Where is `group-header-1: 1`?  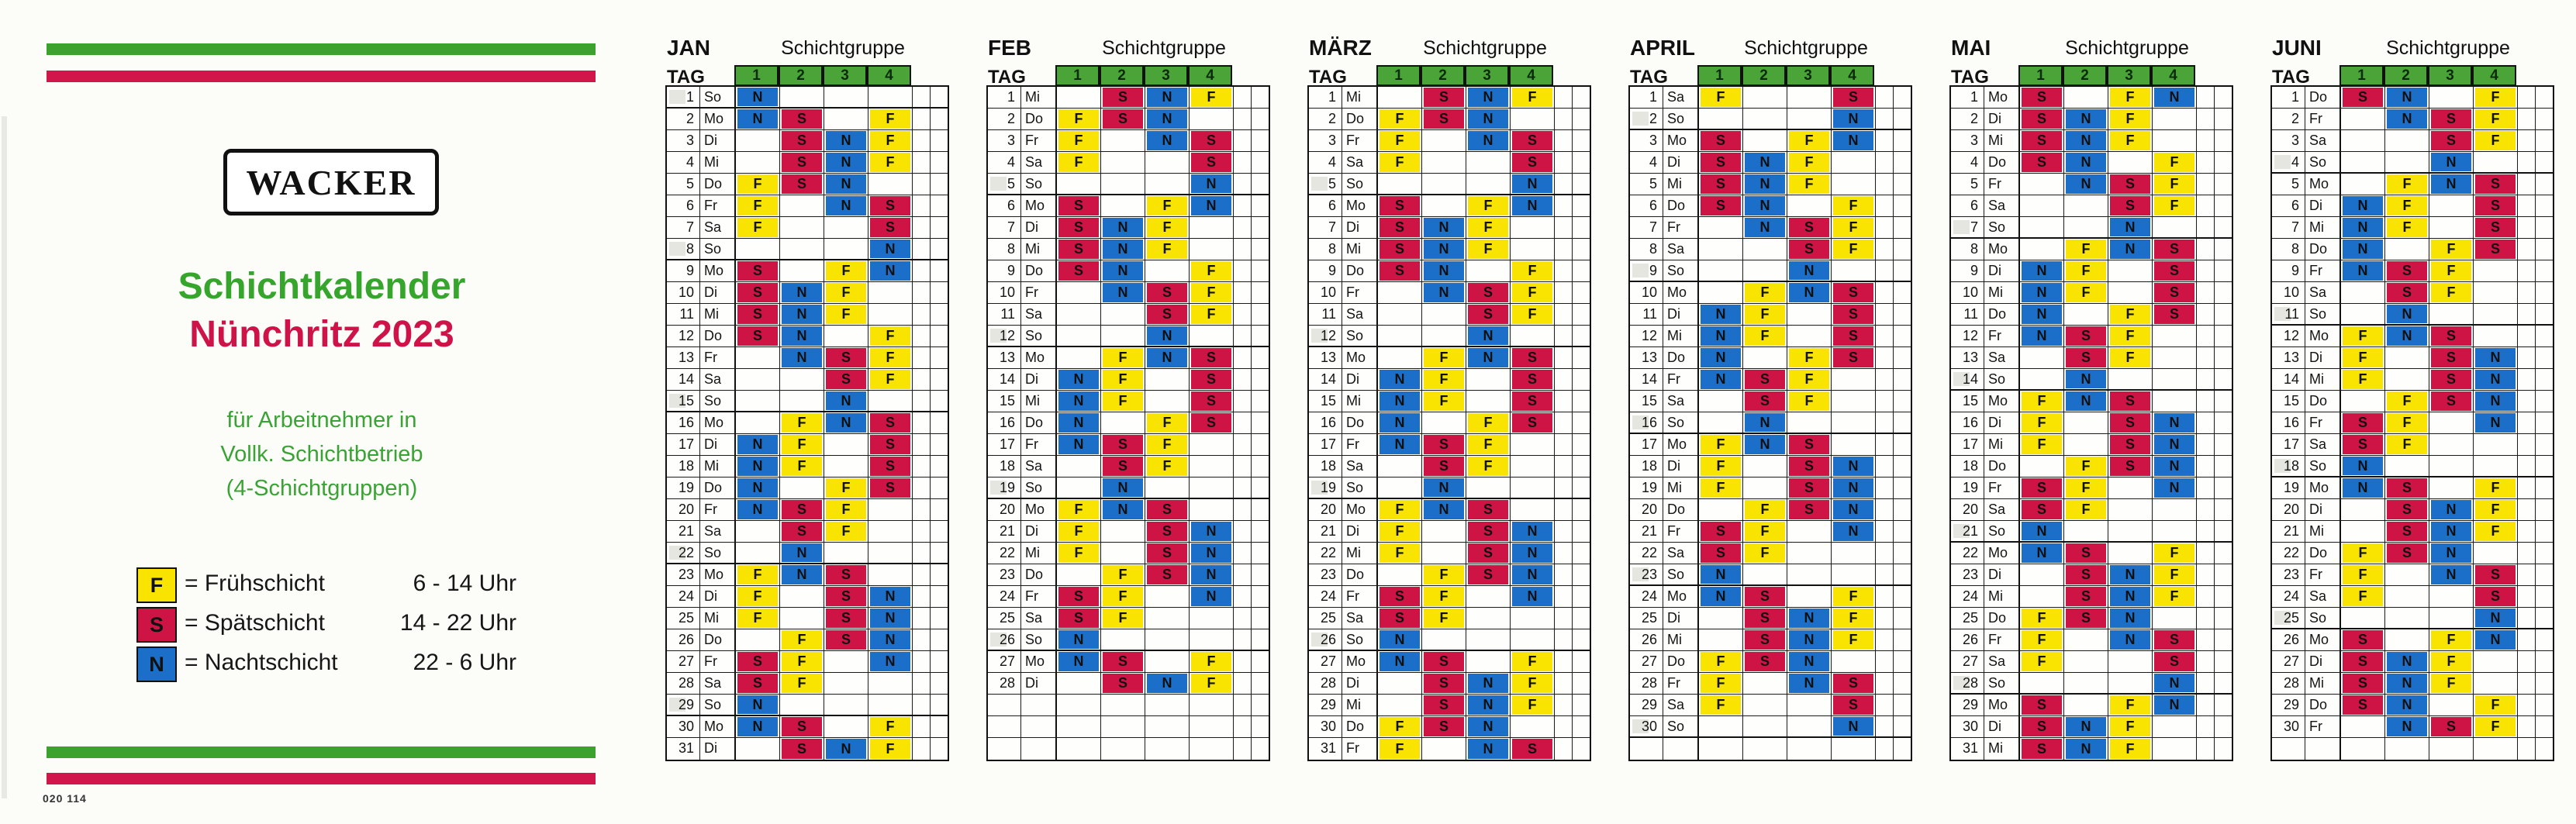 group-header-1: 1 is located at coordinates (1398, 75).